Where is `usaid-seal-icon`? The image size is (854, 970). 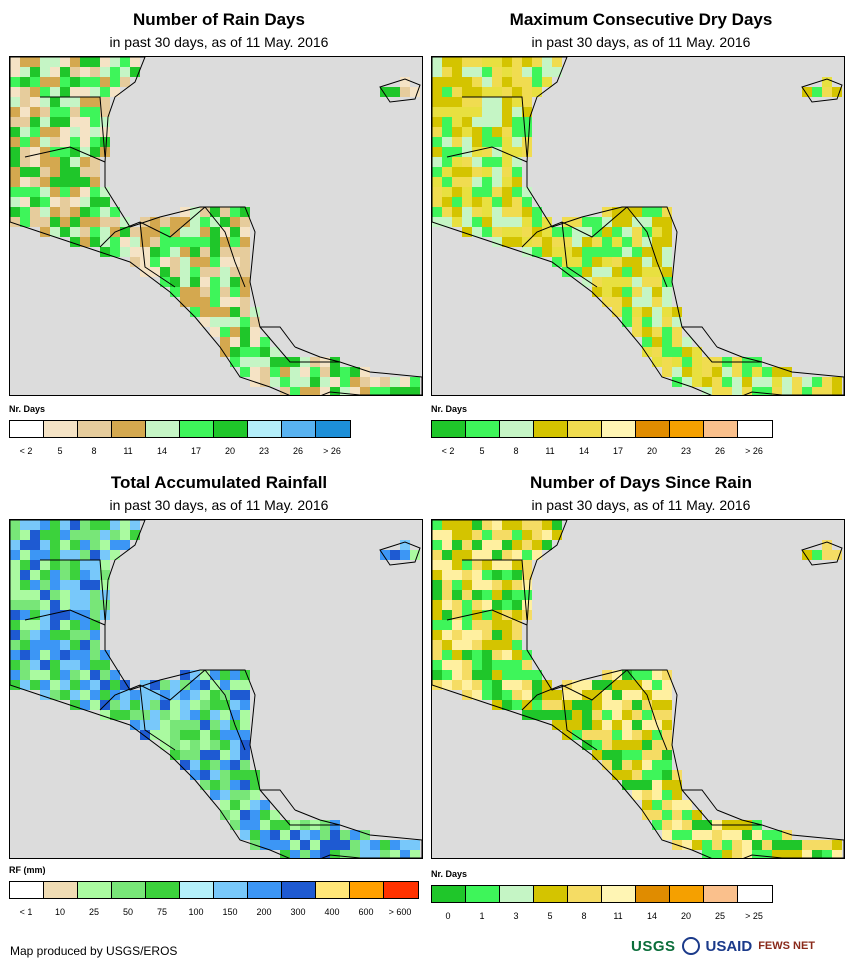 usaid-seal-icon is located at coordinates (690, 946).